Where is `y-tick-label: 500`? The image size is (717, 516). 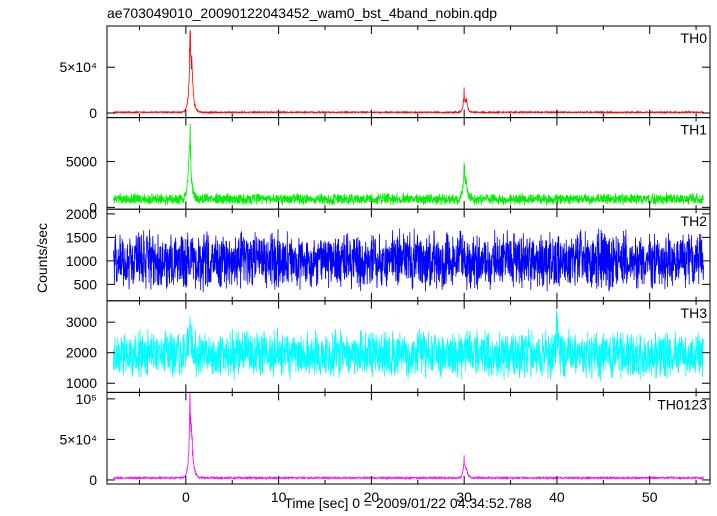 y-tick-label: 500 is located at coordinates (86, 284).